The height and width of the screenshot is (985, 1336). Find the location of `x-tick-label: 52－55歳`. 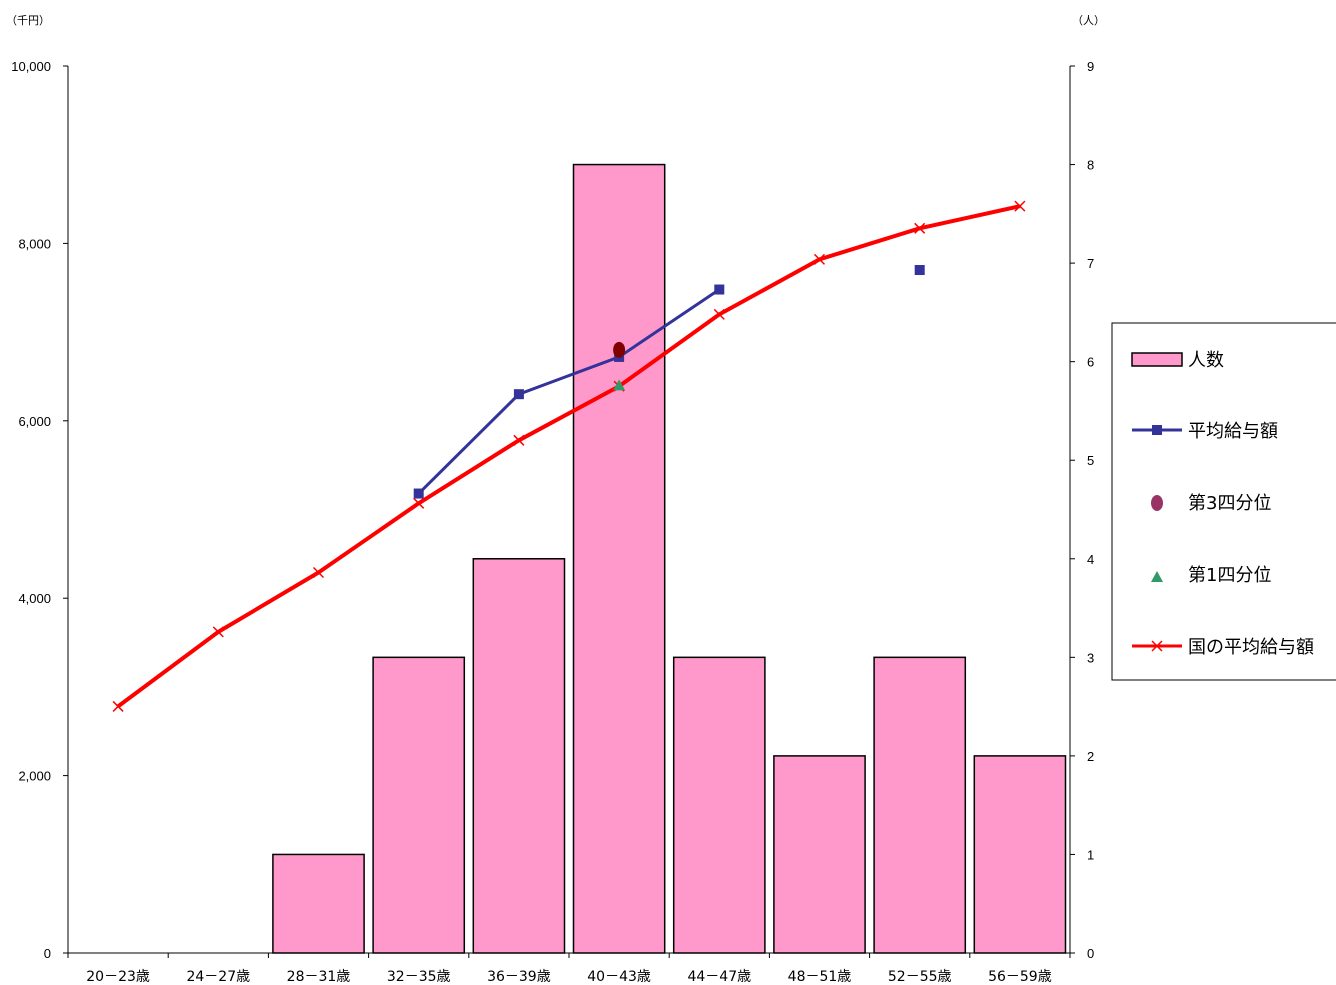

x-tick-label: 52－55歳 is located at coordinates (920, 977).